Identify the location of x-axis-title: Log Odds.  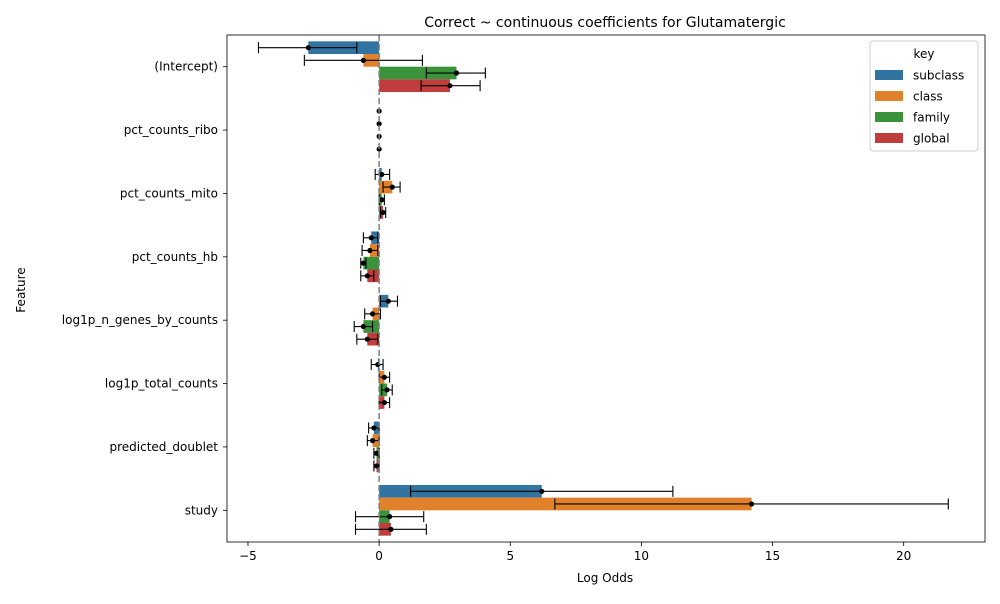
(605, 578).